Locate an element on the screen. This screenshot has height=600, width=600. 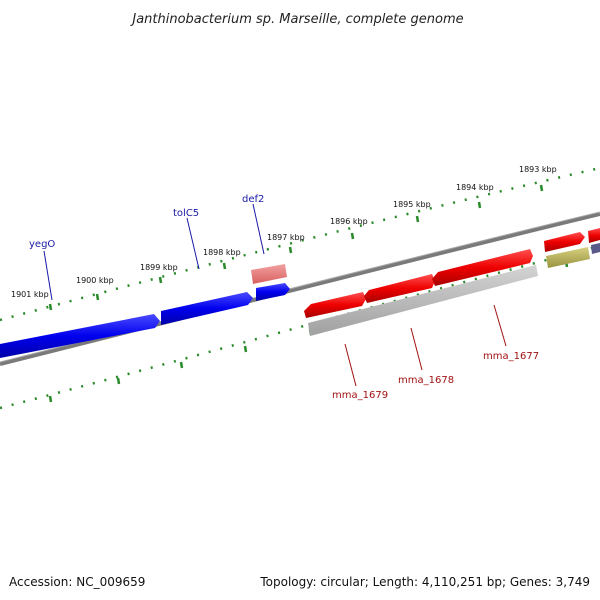
gray-feature is located at coordinates (423, 300).